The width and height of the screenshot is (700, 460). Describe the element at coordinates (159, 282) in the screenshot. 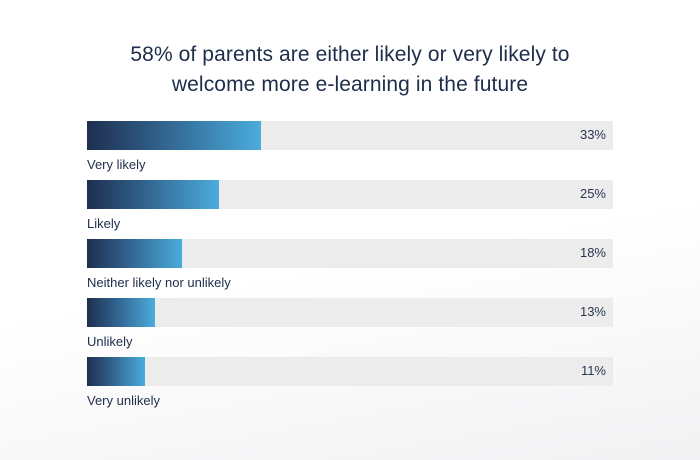

I see `category-label-neither: Neither likely nor unlikely` at that location.